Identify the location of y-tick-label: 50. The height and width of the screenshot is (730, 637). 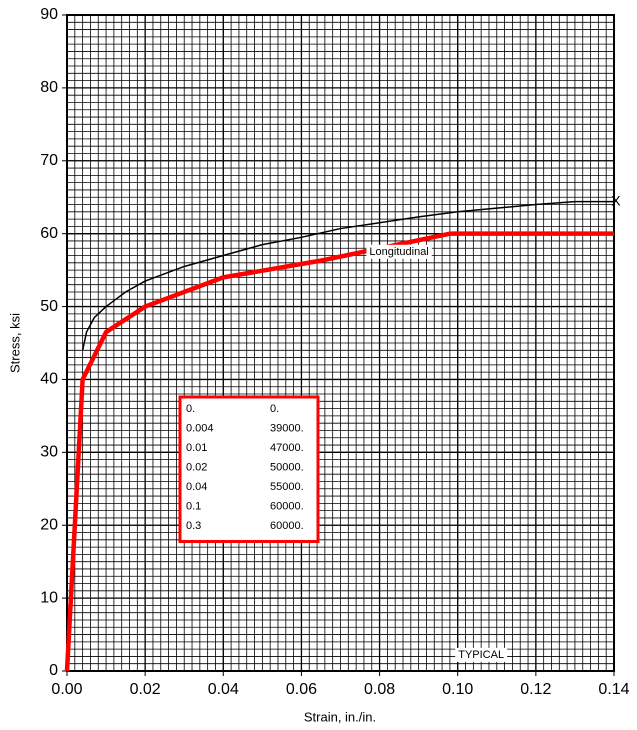
(49, 306).